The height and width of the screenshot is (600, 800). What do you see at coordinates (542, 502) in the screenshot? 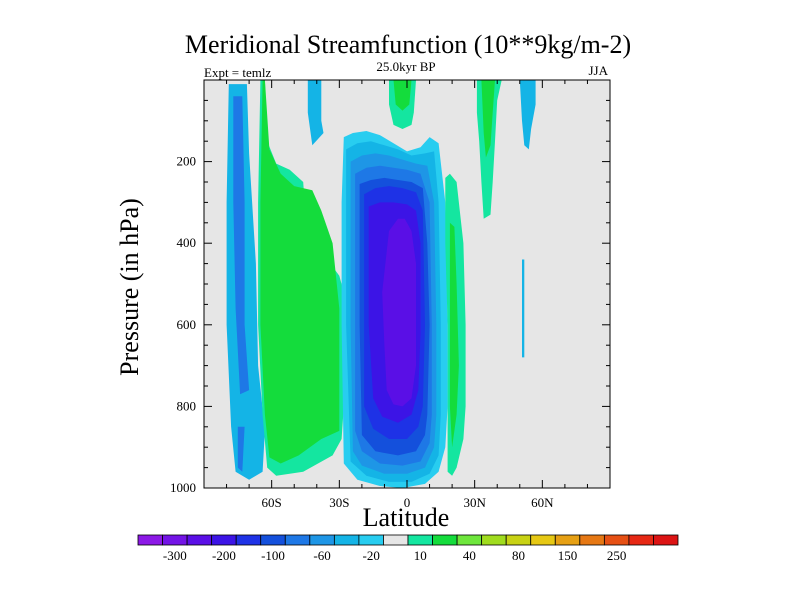
I see `x-tick-label: 60N` at bounding box center [542, 502].